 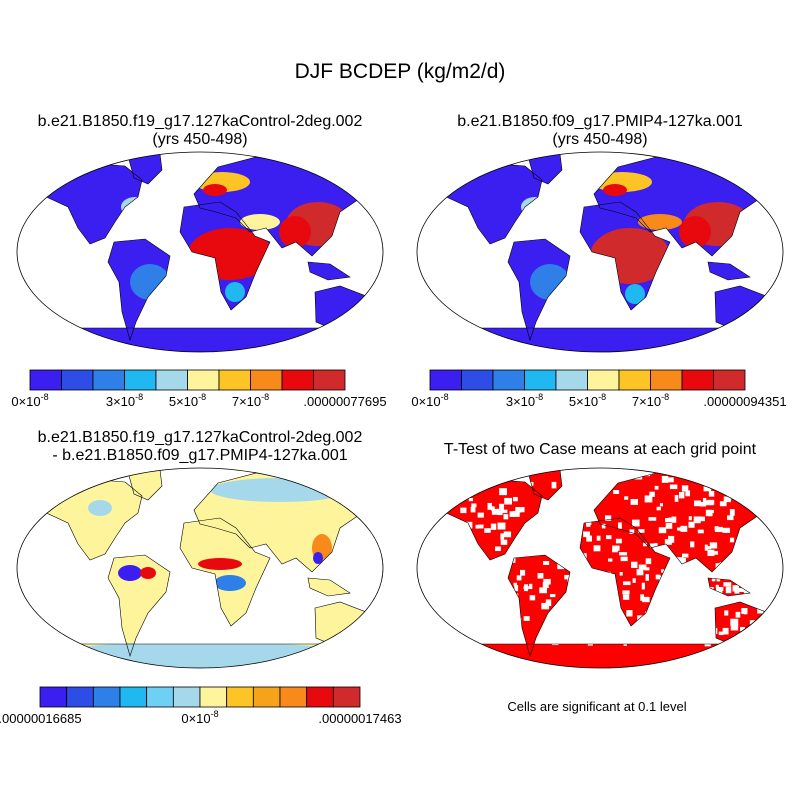 I want to click on colorbar-label: 5×10⁻⁸, so click(x=587, y=400).